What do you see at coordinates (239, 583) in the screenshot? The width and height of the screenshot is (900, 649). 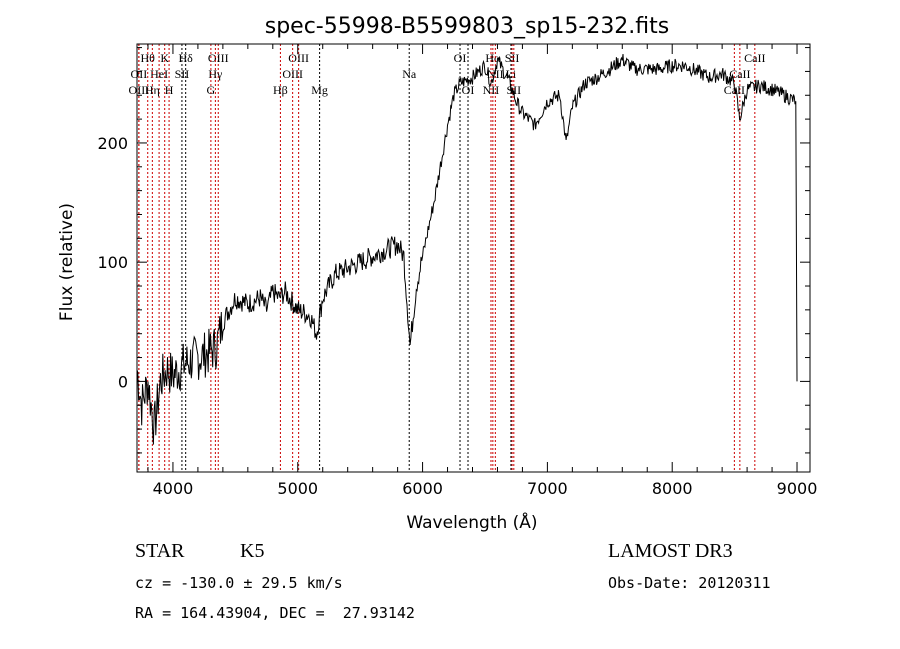 I see `redshift-cz: cz = -130.0 ± 29.5 km/s` at bounding box center [239, 583].